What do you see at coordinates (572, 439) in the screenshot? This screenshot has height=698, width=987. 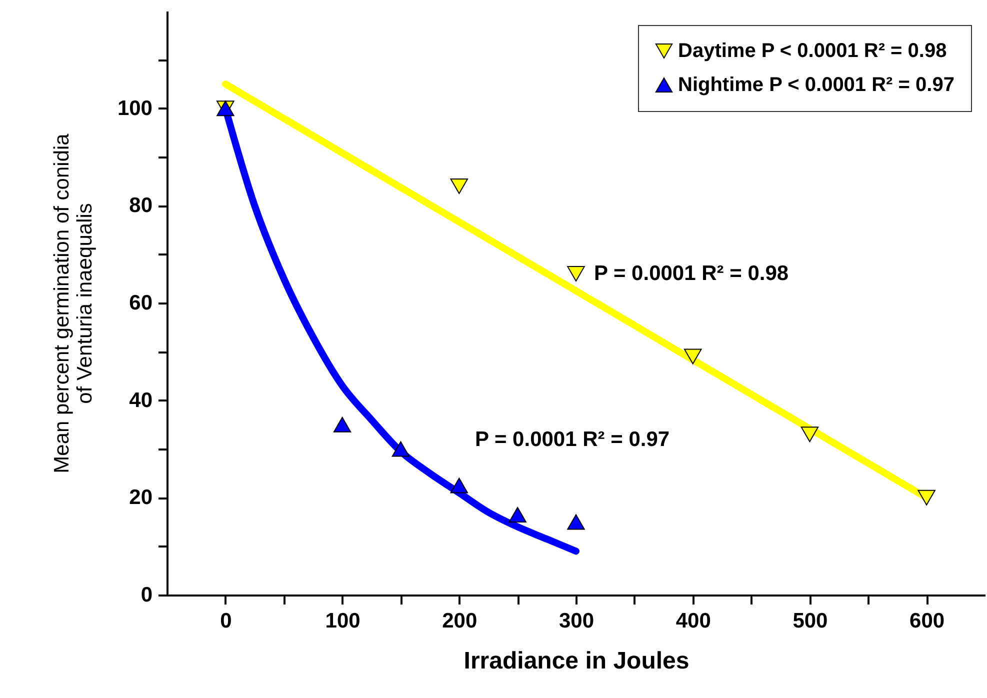 I see `annotation: P = 0.0001 R² = 0.97` at bounding box center [572, 439].